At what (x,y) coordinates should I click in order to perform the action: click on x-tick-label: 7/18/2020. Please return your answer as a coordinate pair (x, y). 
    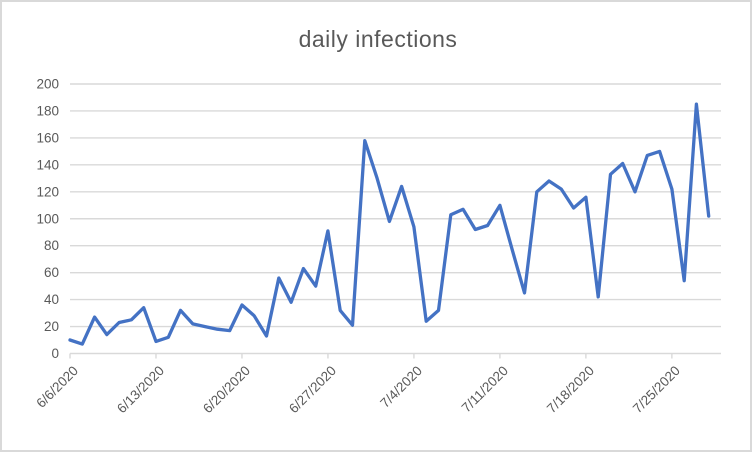
    Looking at the image, I should click on (570, 389).